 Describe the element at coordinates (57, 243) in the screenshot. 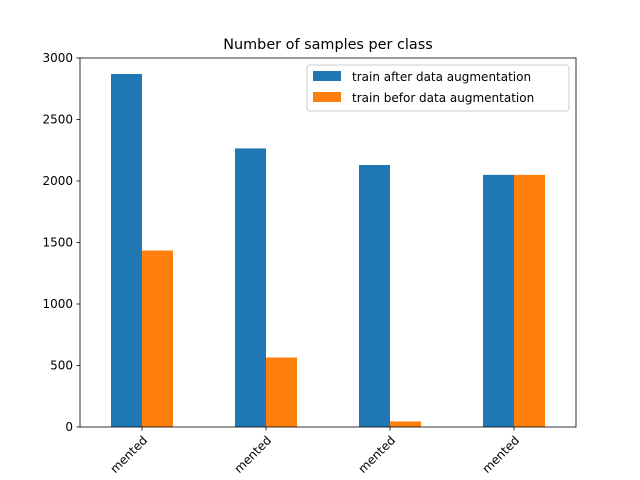

I see `y-tick-label-3: 1500` at that location.